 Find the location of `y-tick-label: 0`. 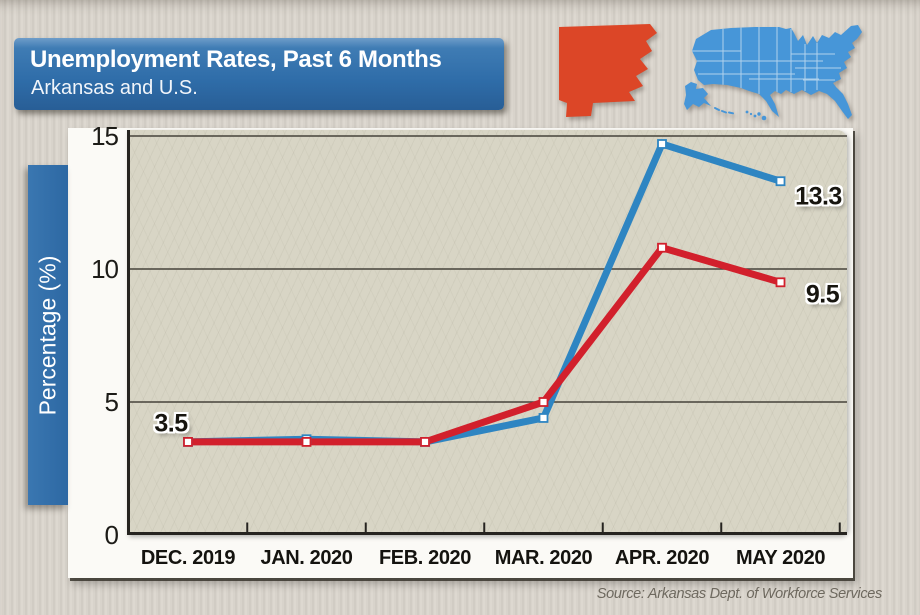

y-tick-label: 0 is located at coordinates (112, 535).